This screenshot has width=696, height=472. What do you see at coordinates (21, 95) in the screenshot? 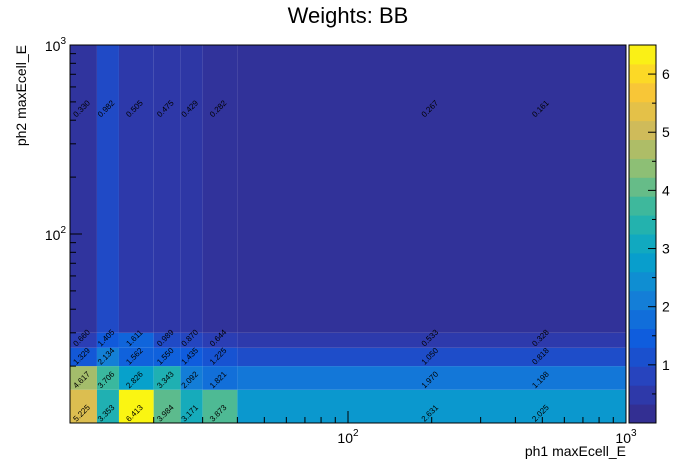
I see `y-axis-label: ph2 maxEcell_E` at bounding box center [21, 95].